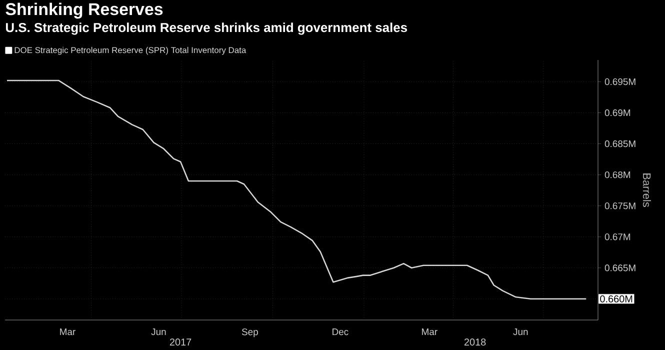 The height and width of the screenshot is (350, 665). What do you see at coordinates (620, 82) in the screenshot?
I see `y-tick-label: 0.695M` at bounding box center [620, 82].